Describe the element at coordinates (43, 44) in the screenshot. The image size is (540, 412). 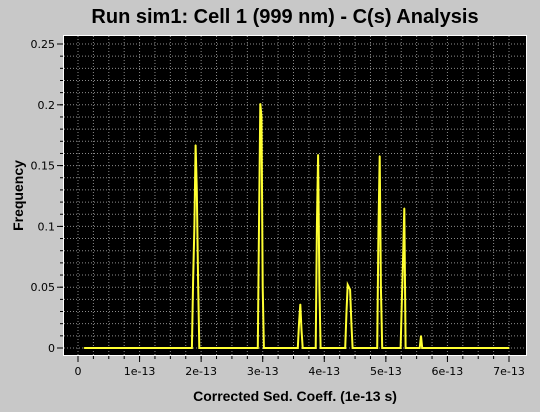
I see `y-tick-label: 0.25` at that location.